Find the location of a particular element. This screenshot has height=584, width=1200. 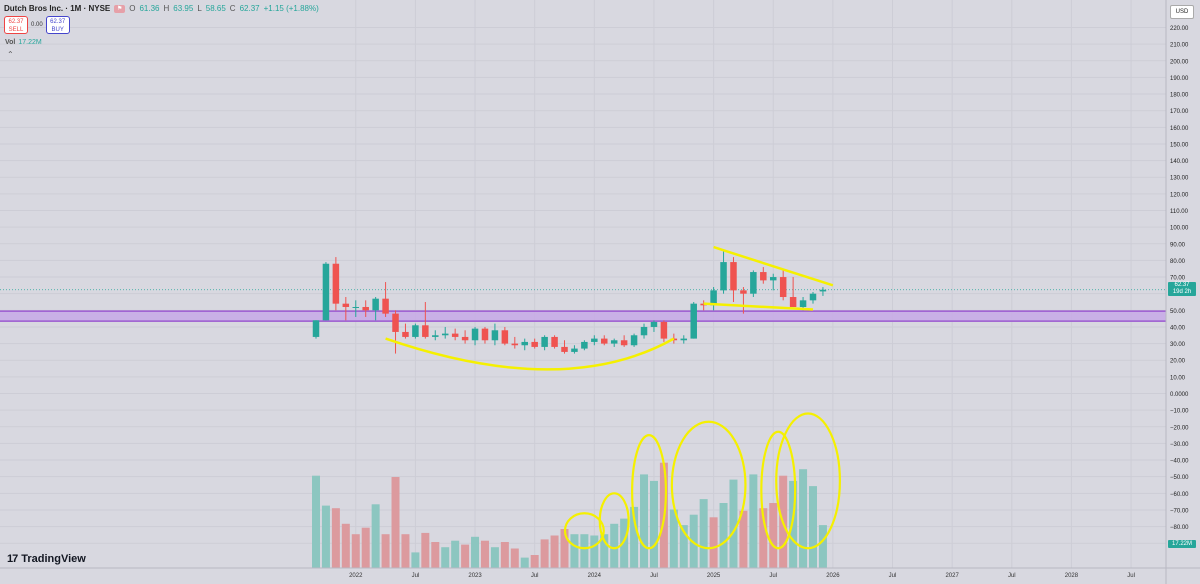

volume-pane is located at coordinates (569, 515).